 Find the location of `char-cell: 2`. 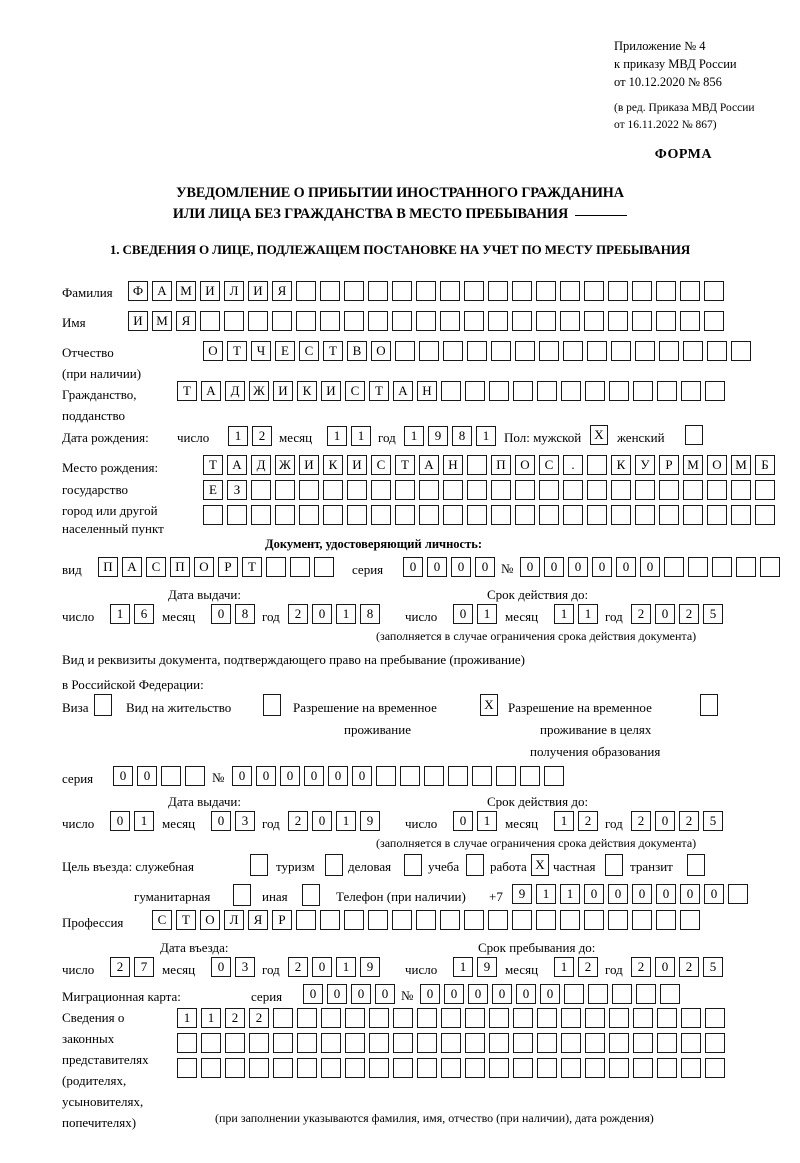

char-cell: 2 is located at coordinates (641, 614).